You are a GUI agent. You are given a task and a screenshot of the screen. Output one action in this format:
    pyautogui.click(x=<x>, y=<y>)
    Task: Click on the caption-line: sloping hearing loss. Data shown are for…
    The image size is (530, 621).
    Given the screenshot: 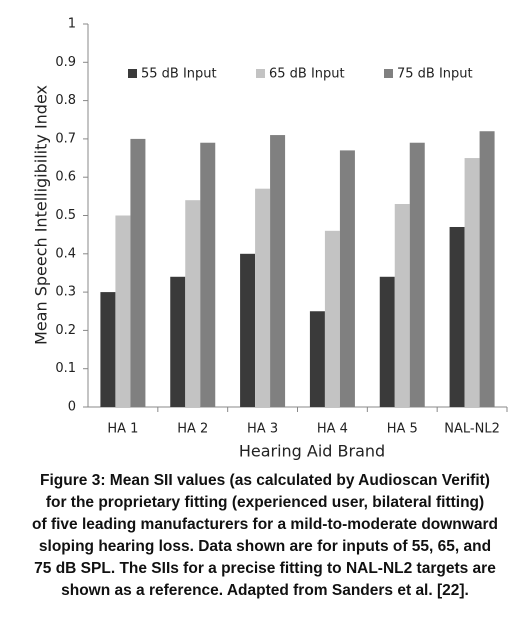 What is the action you would take?
    pyautogui.click(x=265, y=546)
    